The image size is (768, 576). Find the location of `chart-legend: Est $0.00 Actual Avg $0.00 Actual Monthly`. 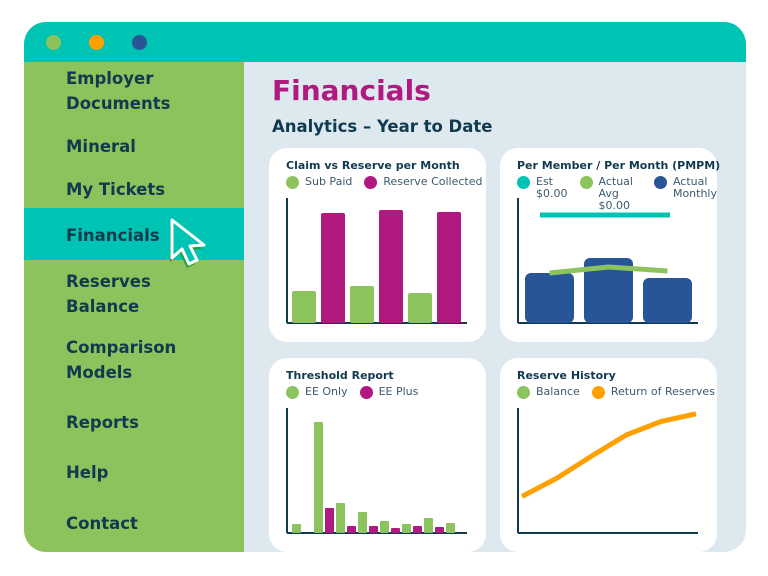

chart-legend: Est $0.00 Actual Avg $0.00 Actual Monthly is located at coordinates (617, 194).